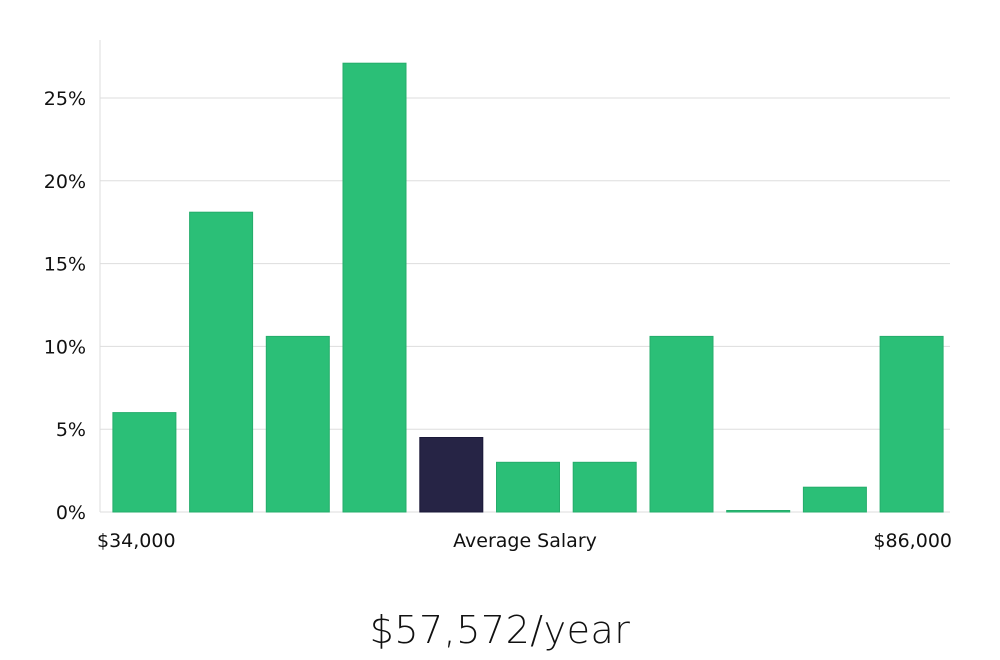 The height and width of the screenshot is (660, 1000). I want to click on y-tick-label: 25%, so click(65, 99).